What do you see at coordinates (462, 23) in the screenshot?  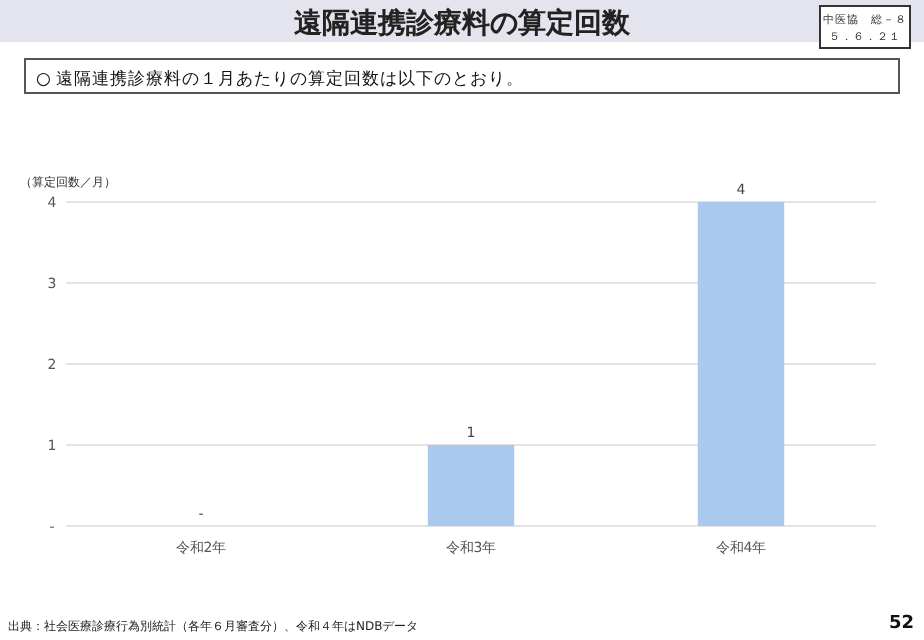 I see `chart-title: 遠隔連携診療料の算定回数` at bounding box center [462, 23].